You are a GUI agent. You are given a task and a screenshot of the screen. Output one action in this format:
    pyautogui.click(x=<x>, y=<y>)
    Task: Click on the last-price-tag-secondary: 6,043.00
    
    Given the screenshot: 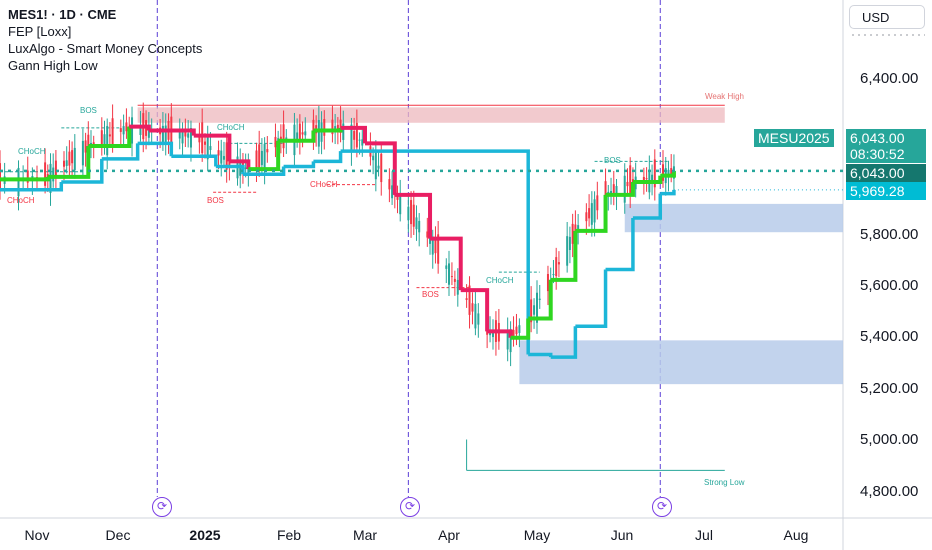 What is the action you would take?
    pyautogui.click(x=886, y=173)
    